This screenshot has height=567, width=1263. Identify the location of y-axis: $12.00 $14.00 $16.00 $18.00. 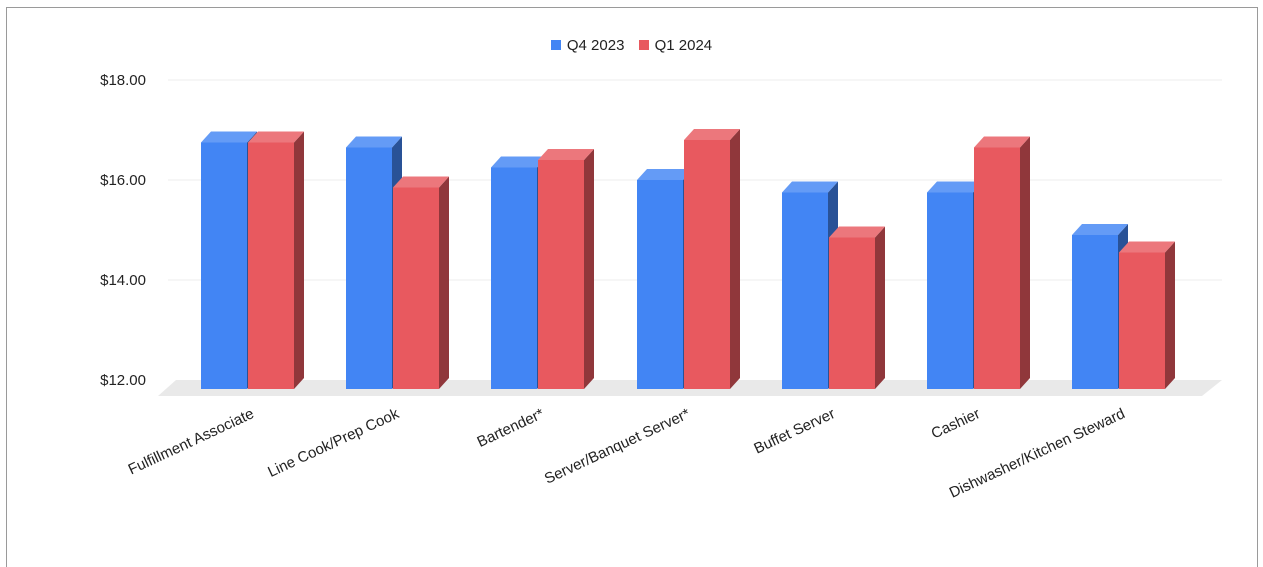
(123, 230).